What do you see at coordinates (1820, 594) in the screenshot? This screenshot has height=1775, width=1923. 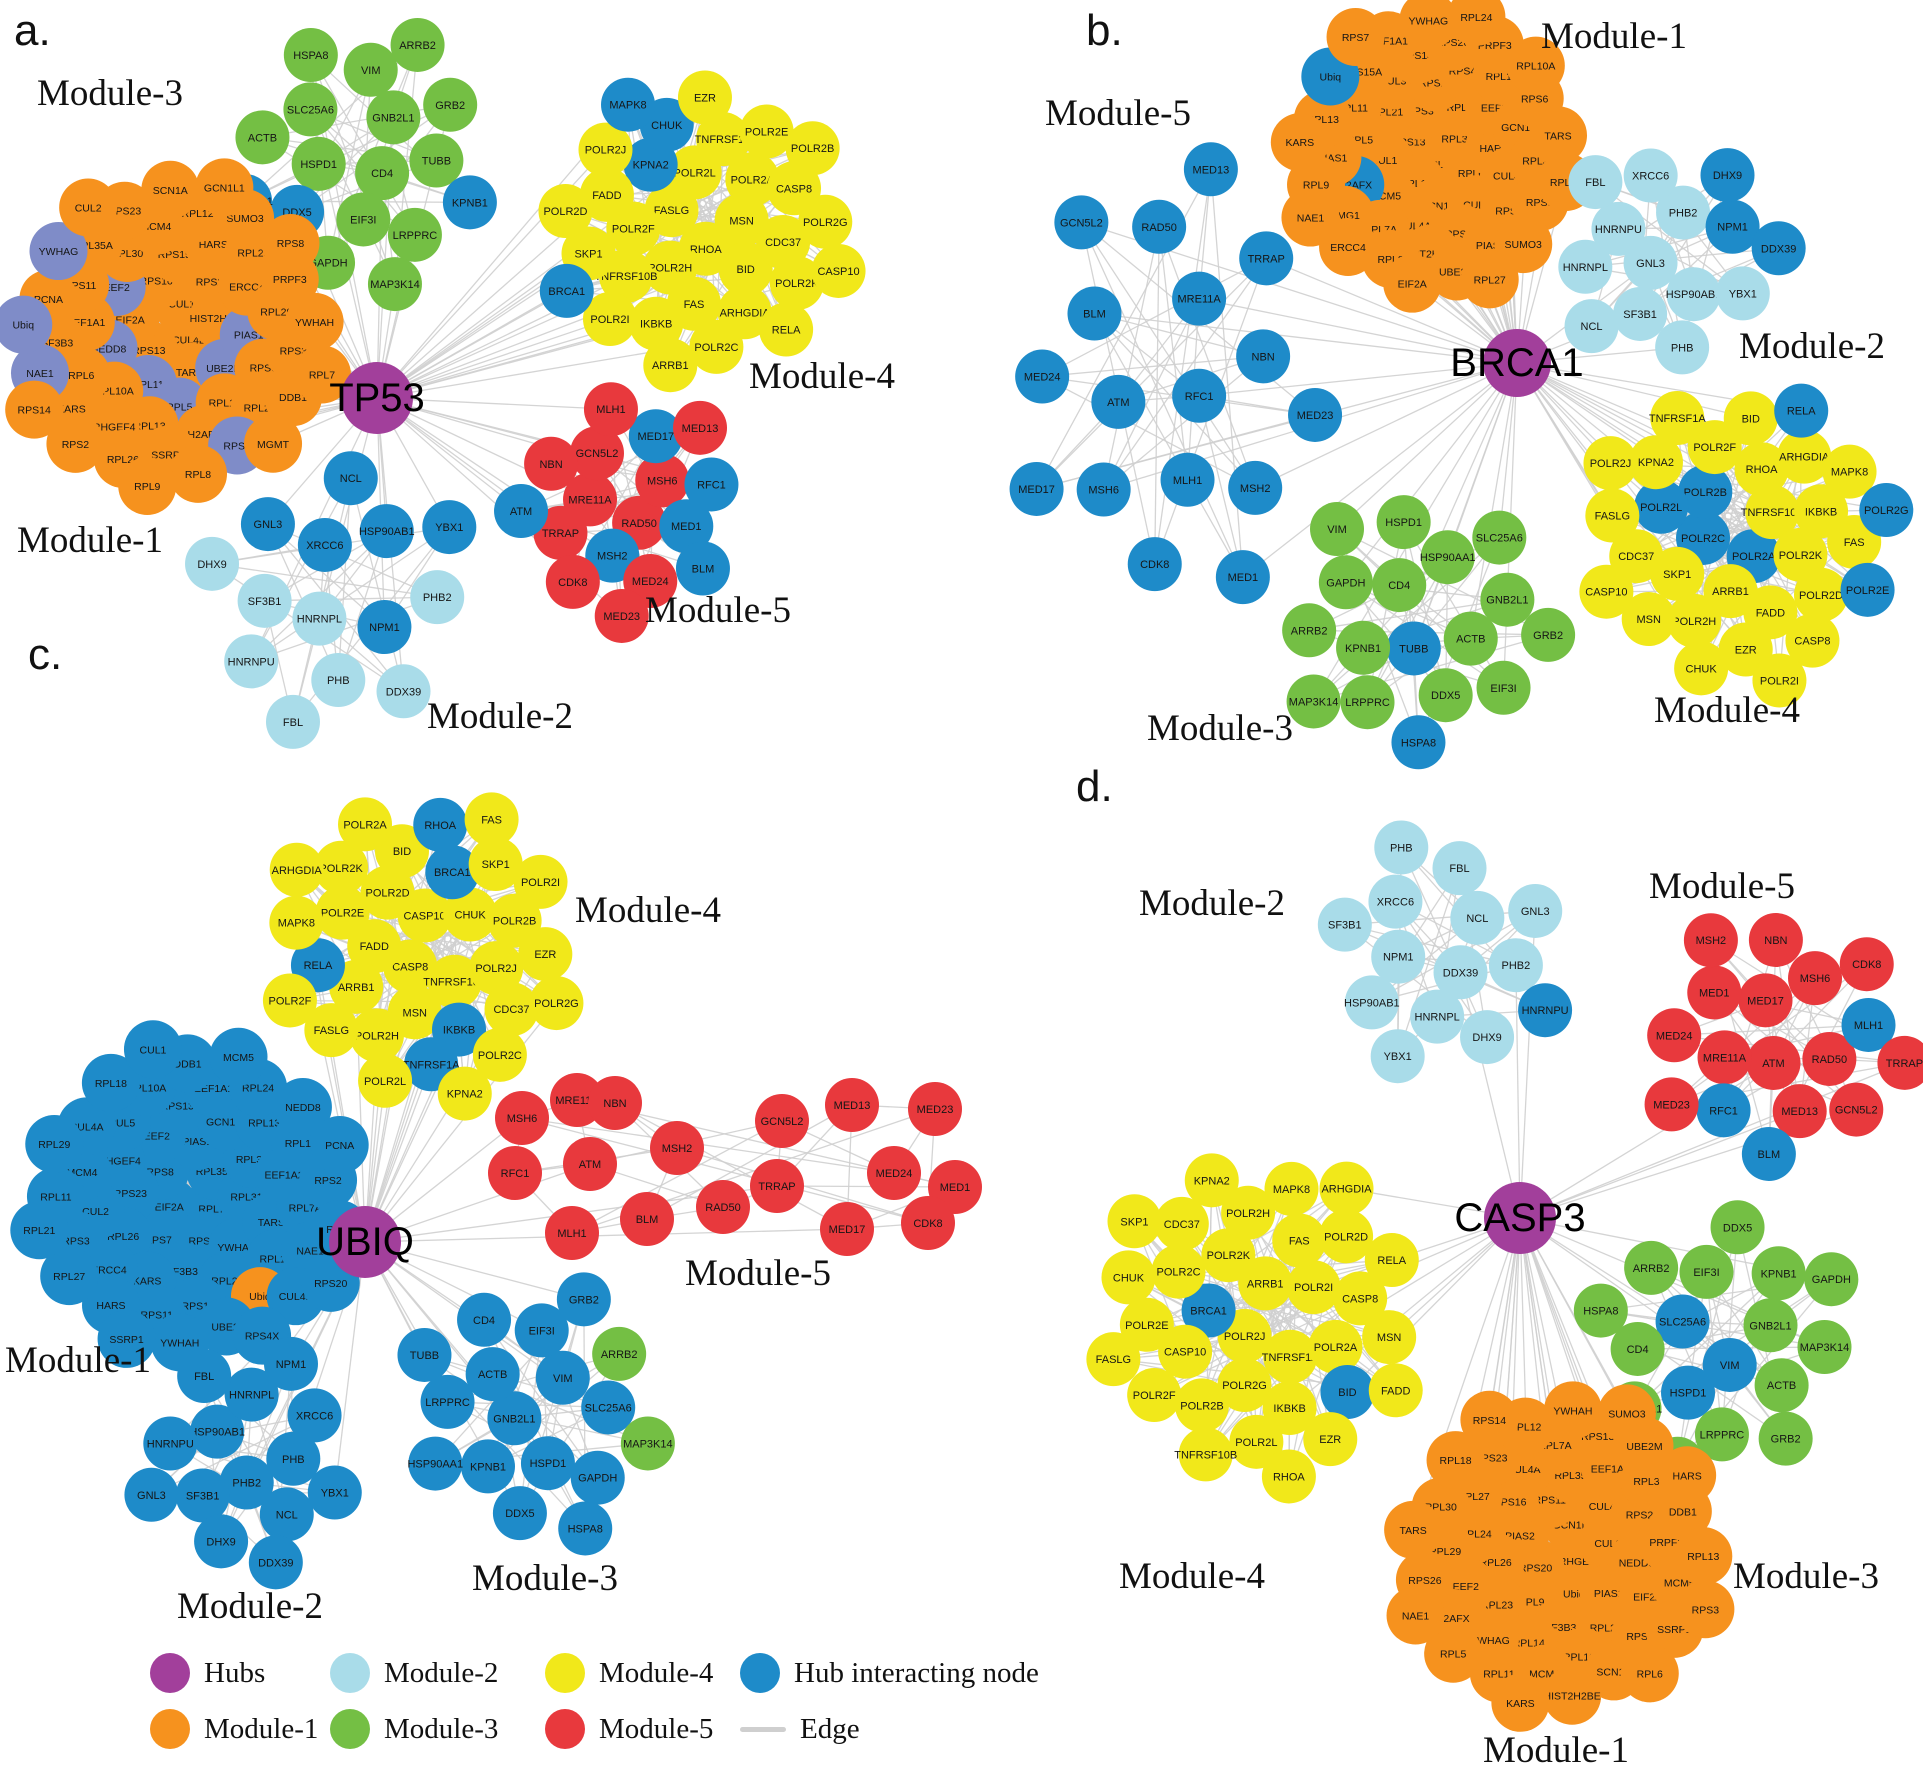 I see `node-POLR2D` at bounding box center [1820, 594].